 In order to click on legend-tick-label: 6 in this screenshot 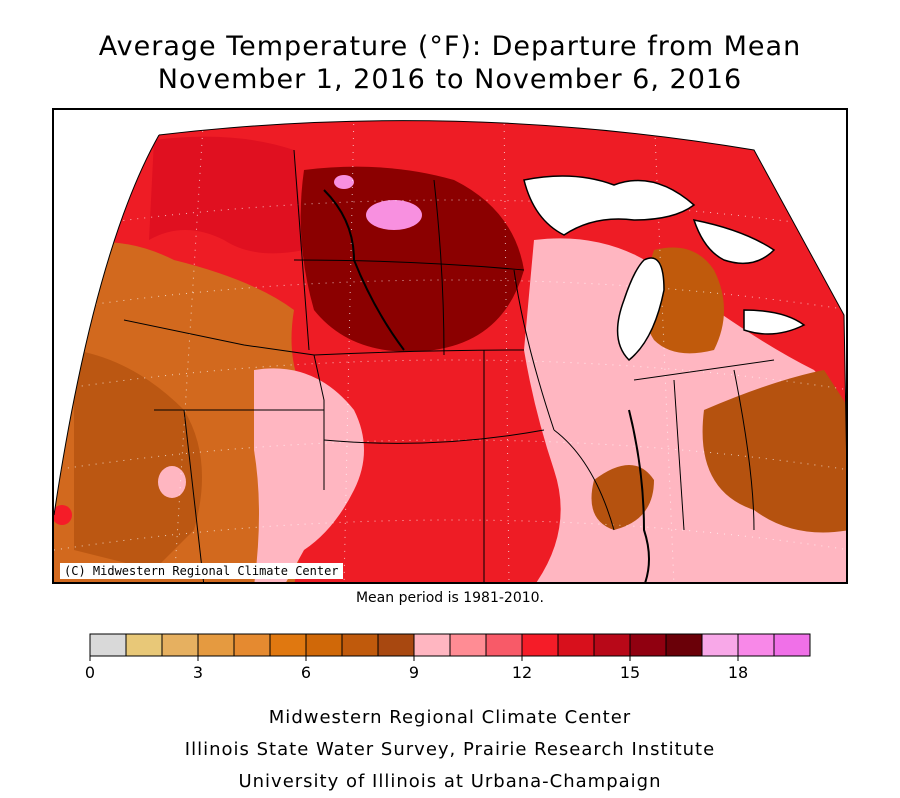, I will do `click(306, 671)`.